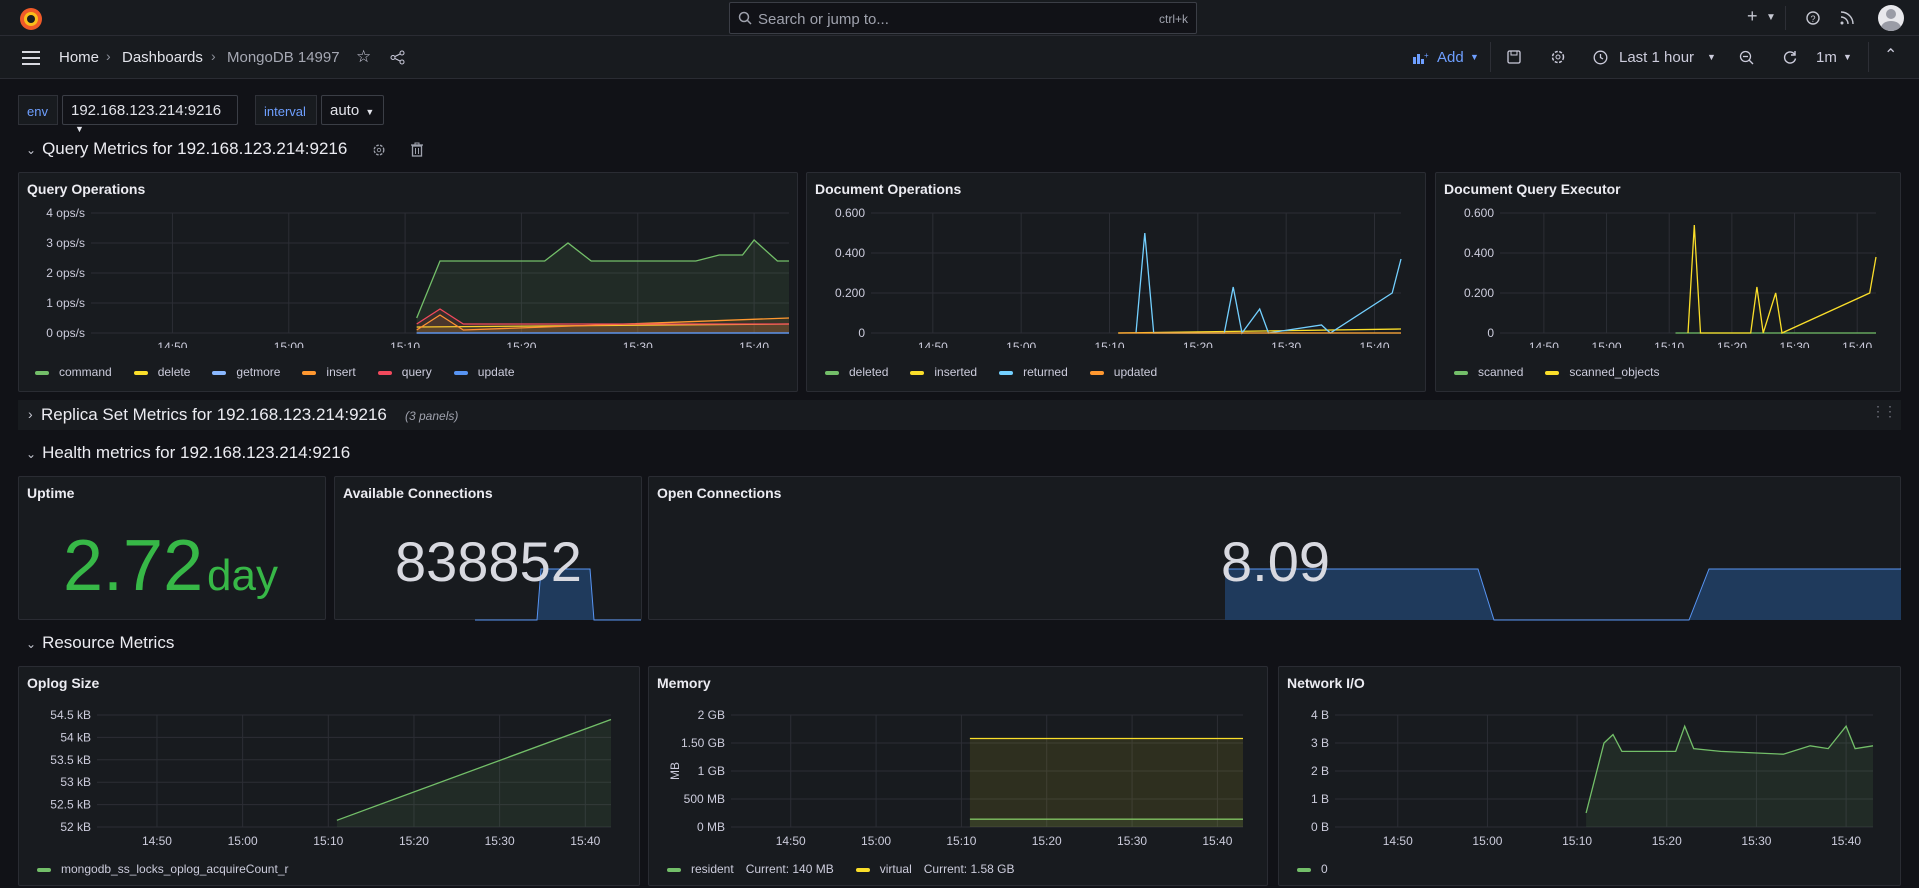 The height and width of the screenshot is (888, 1919). I want to click on row-header-query: ⌄ Query Metrics for 192.168.123.214:9216, so click(186, 149).